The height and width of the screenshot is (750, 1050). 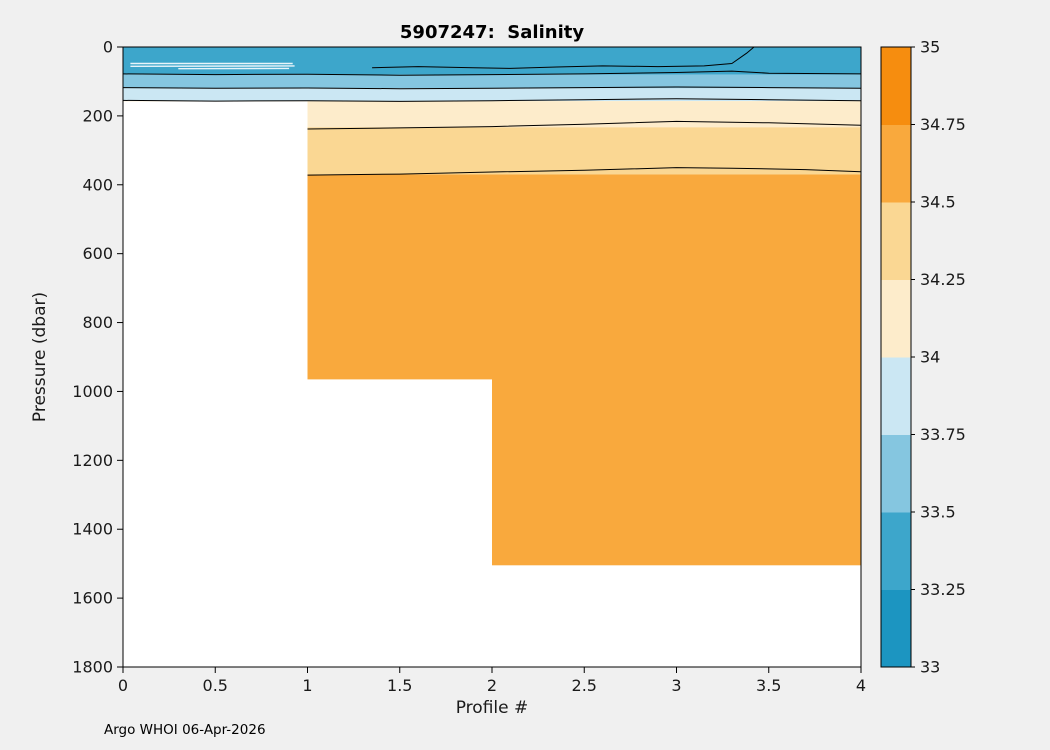 What do you see at coordinates (492, 32) in the screenshot?
I see `chart-title: 5907247: Salinity` at bounding box center [492, 32].